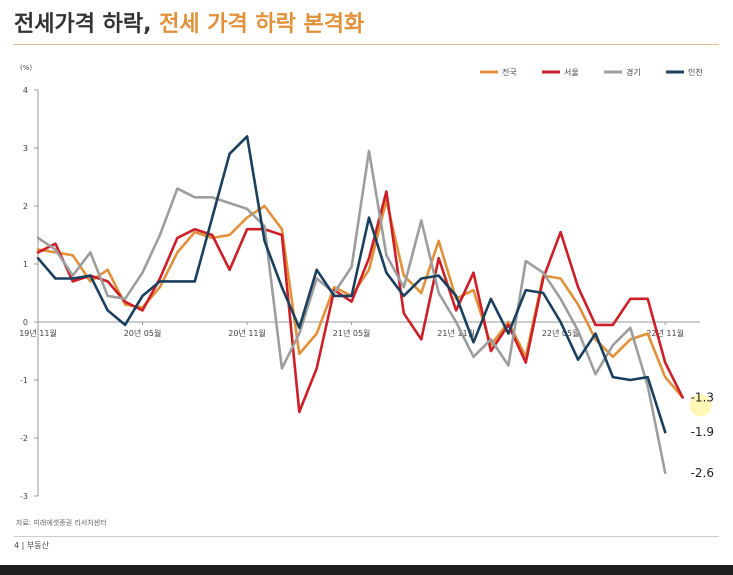  Describe the element at coordinates (633, 72) in the screenshot. I see `legend-label-2: 경기` at that location.